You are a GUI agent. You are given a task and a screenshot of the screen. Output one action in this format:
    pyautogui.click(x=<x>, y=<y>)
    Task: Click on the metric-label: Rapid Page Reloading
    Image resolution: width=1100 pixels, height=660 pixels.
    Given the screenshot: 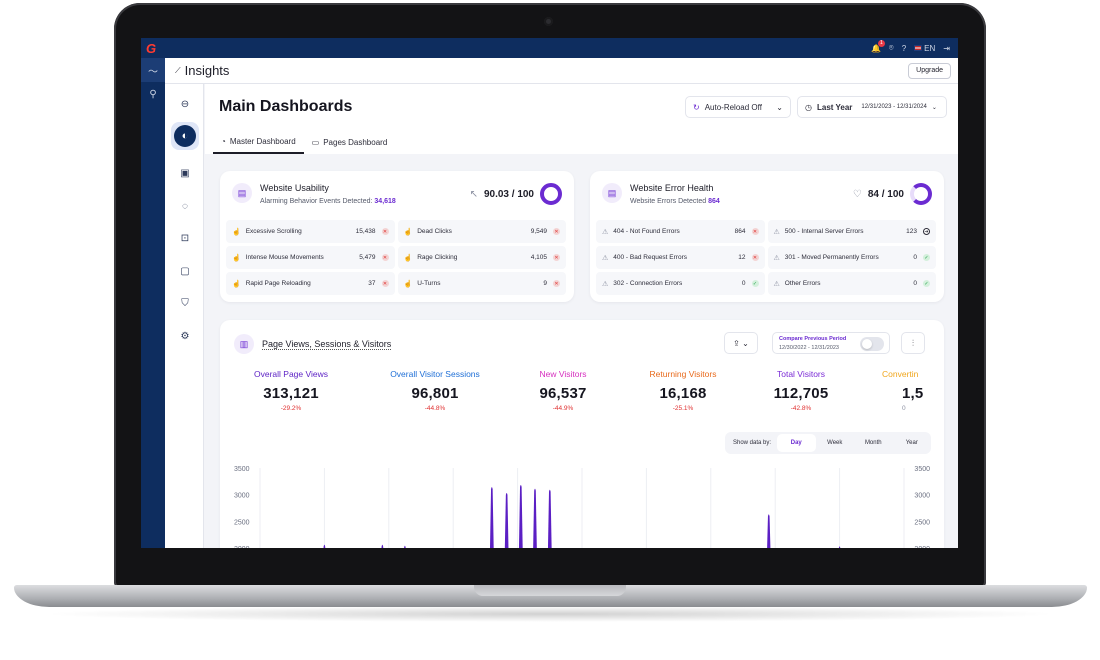 What is the action you would take?
    pyautogui.click(x=278, y=283)
    